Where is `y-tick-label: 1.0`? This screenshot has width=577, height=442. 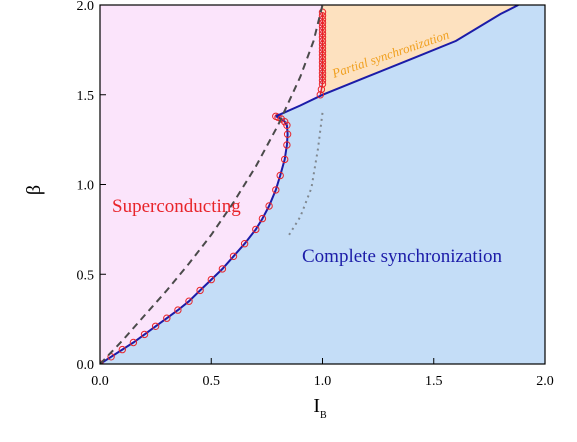 y-tick-label: 1.0 is located at coordinates (86, 186).